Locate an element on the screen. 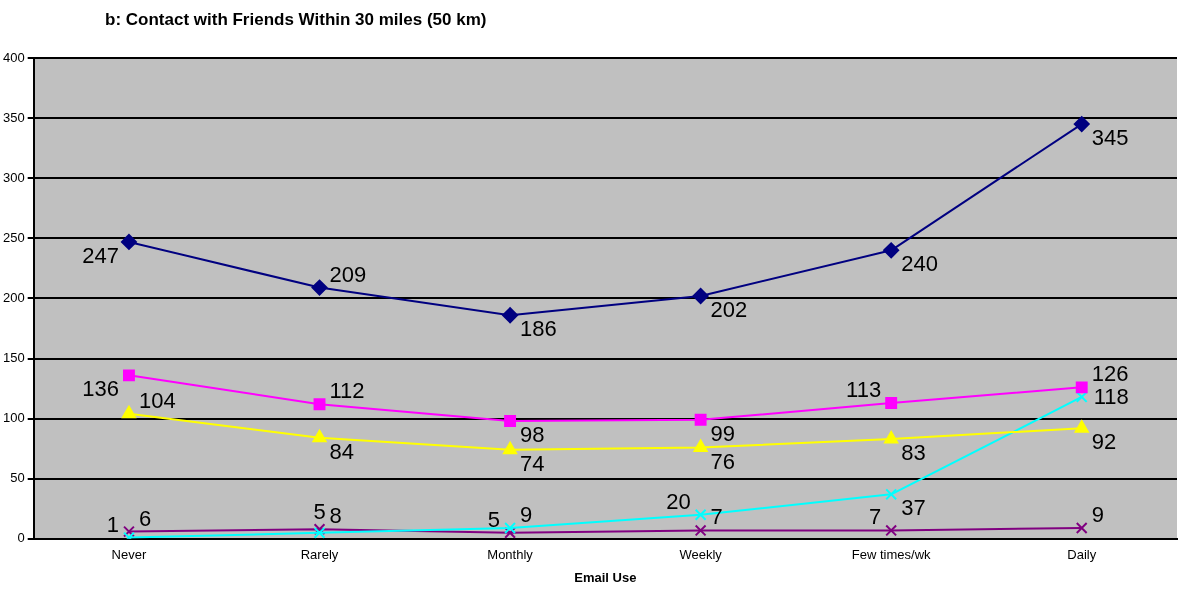  data-label: 1 is located at coordinates (112, 524).